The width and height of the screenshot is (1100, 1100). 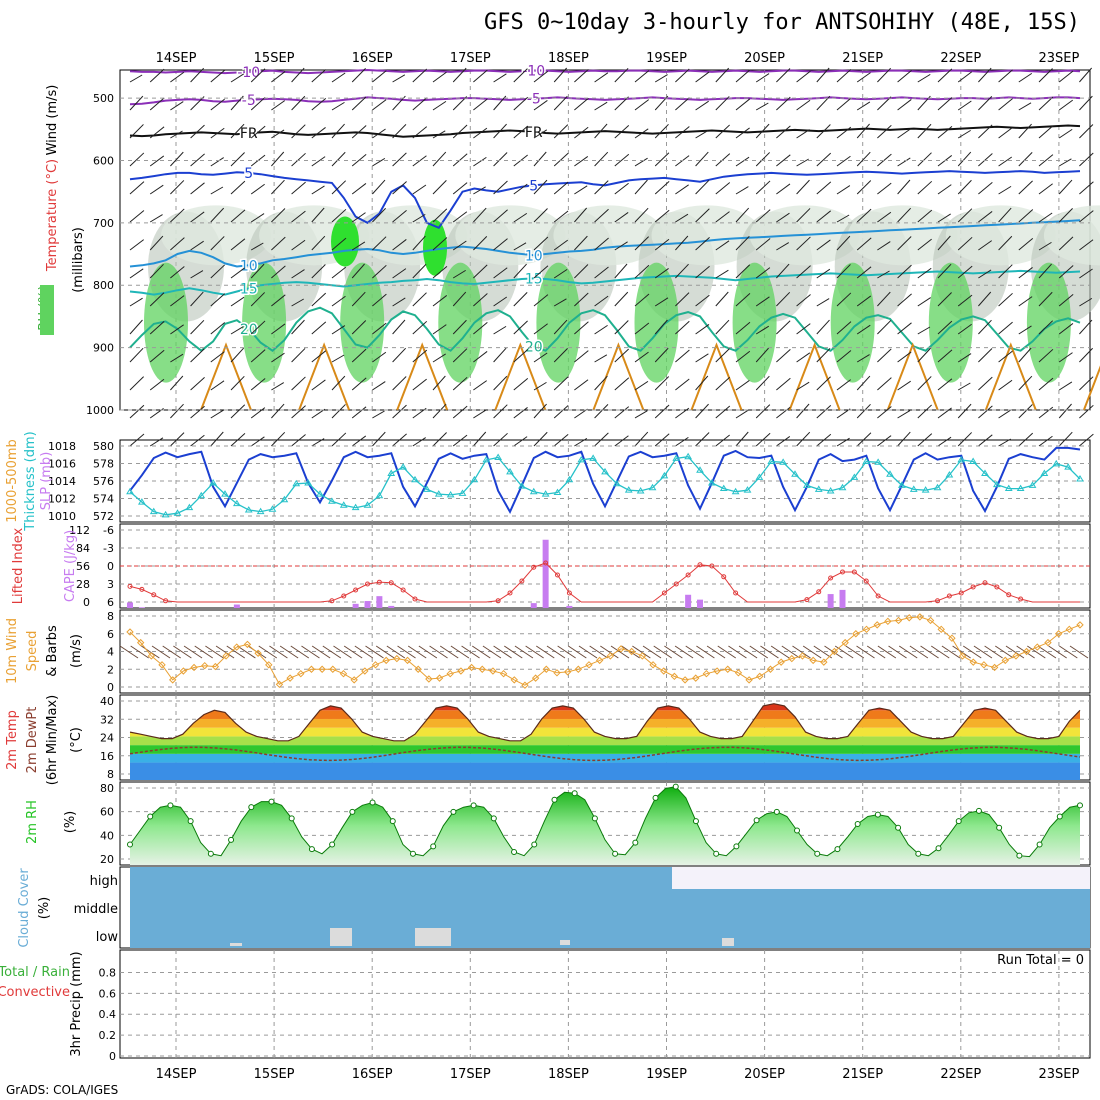 What do you see at coordinates (103, 223) in the screenshot?
I see `pressure-tick: 700` at bounding box center [103, 223].